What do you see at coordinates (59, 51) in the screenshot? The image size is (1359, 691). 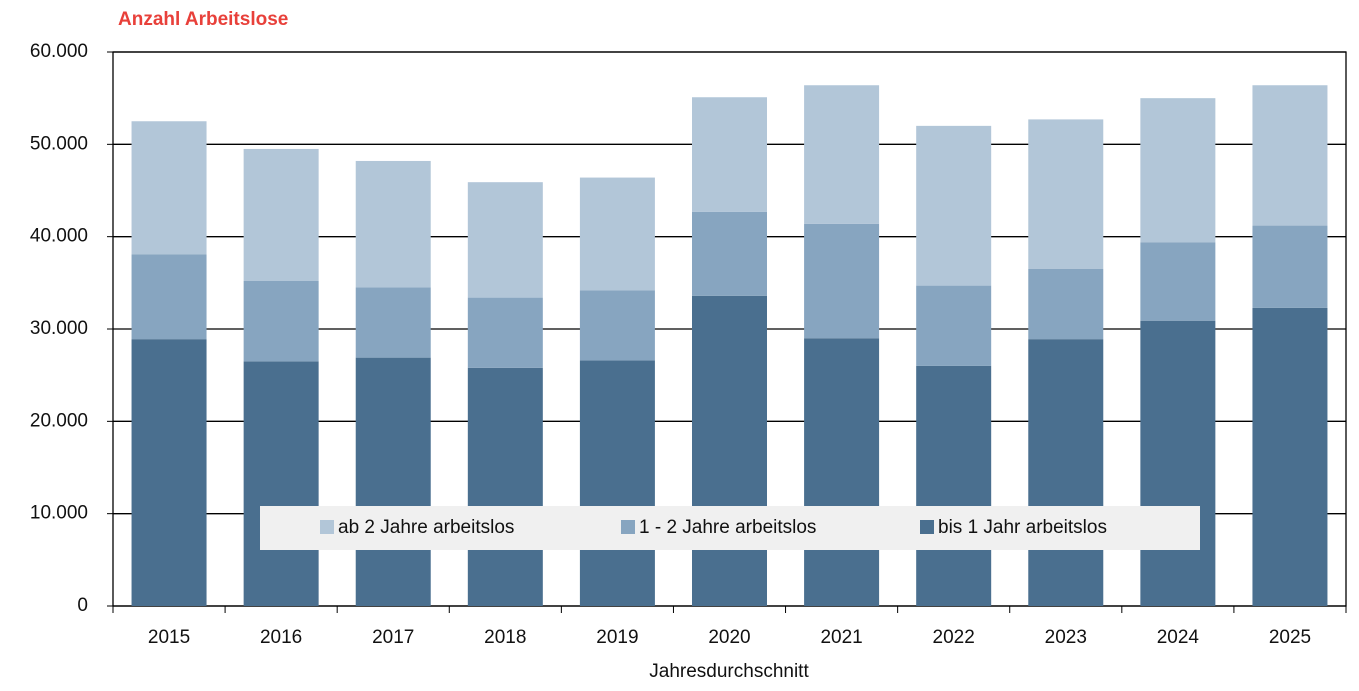 I see `y-tick-label: 60.000` at bounding box center [59, 51].